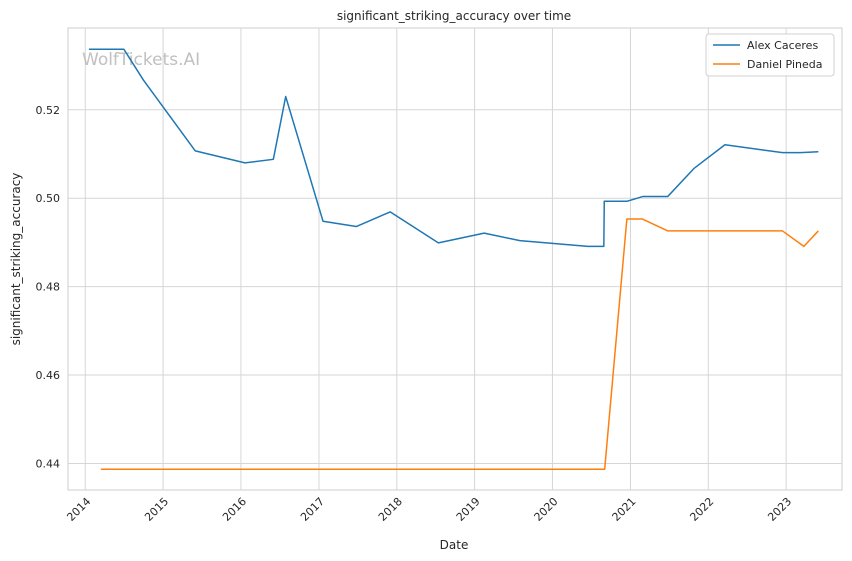 The width and height of the screenshot is (852, 561). I want to click on x-axis-title: Date, so click(454, 545).